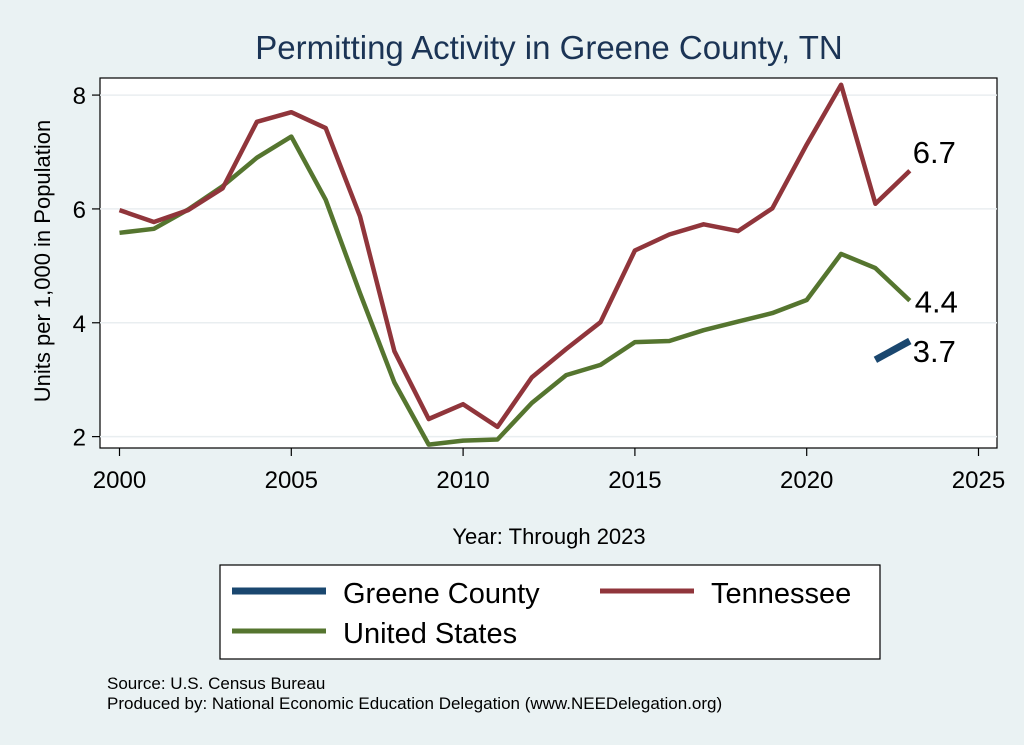  I want to click on y-axis-title: Units per 1,000 in Population, so click(42, 261).